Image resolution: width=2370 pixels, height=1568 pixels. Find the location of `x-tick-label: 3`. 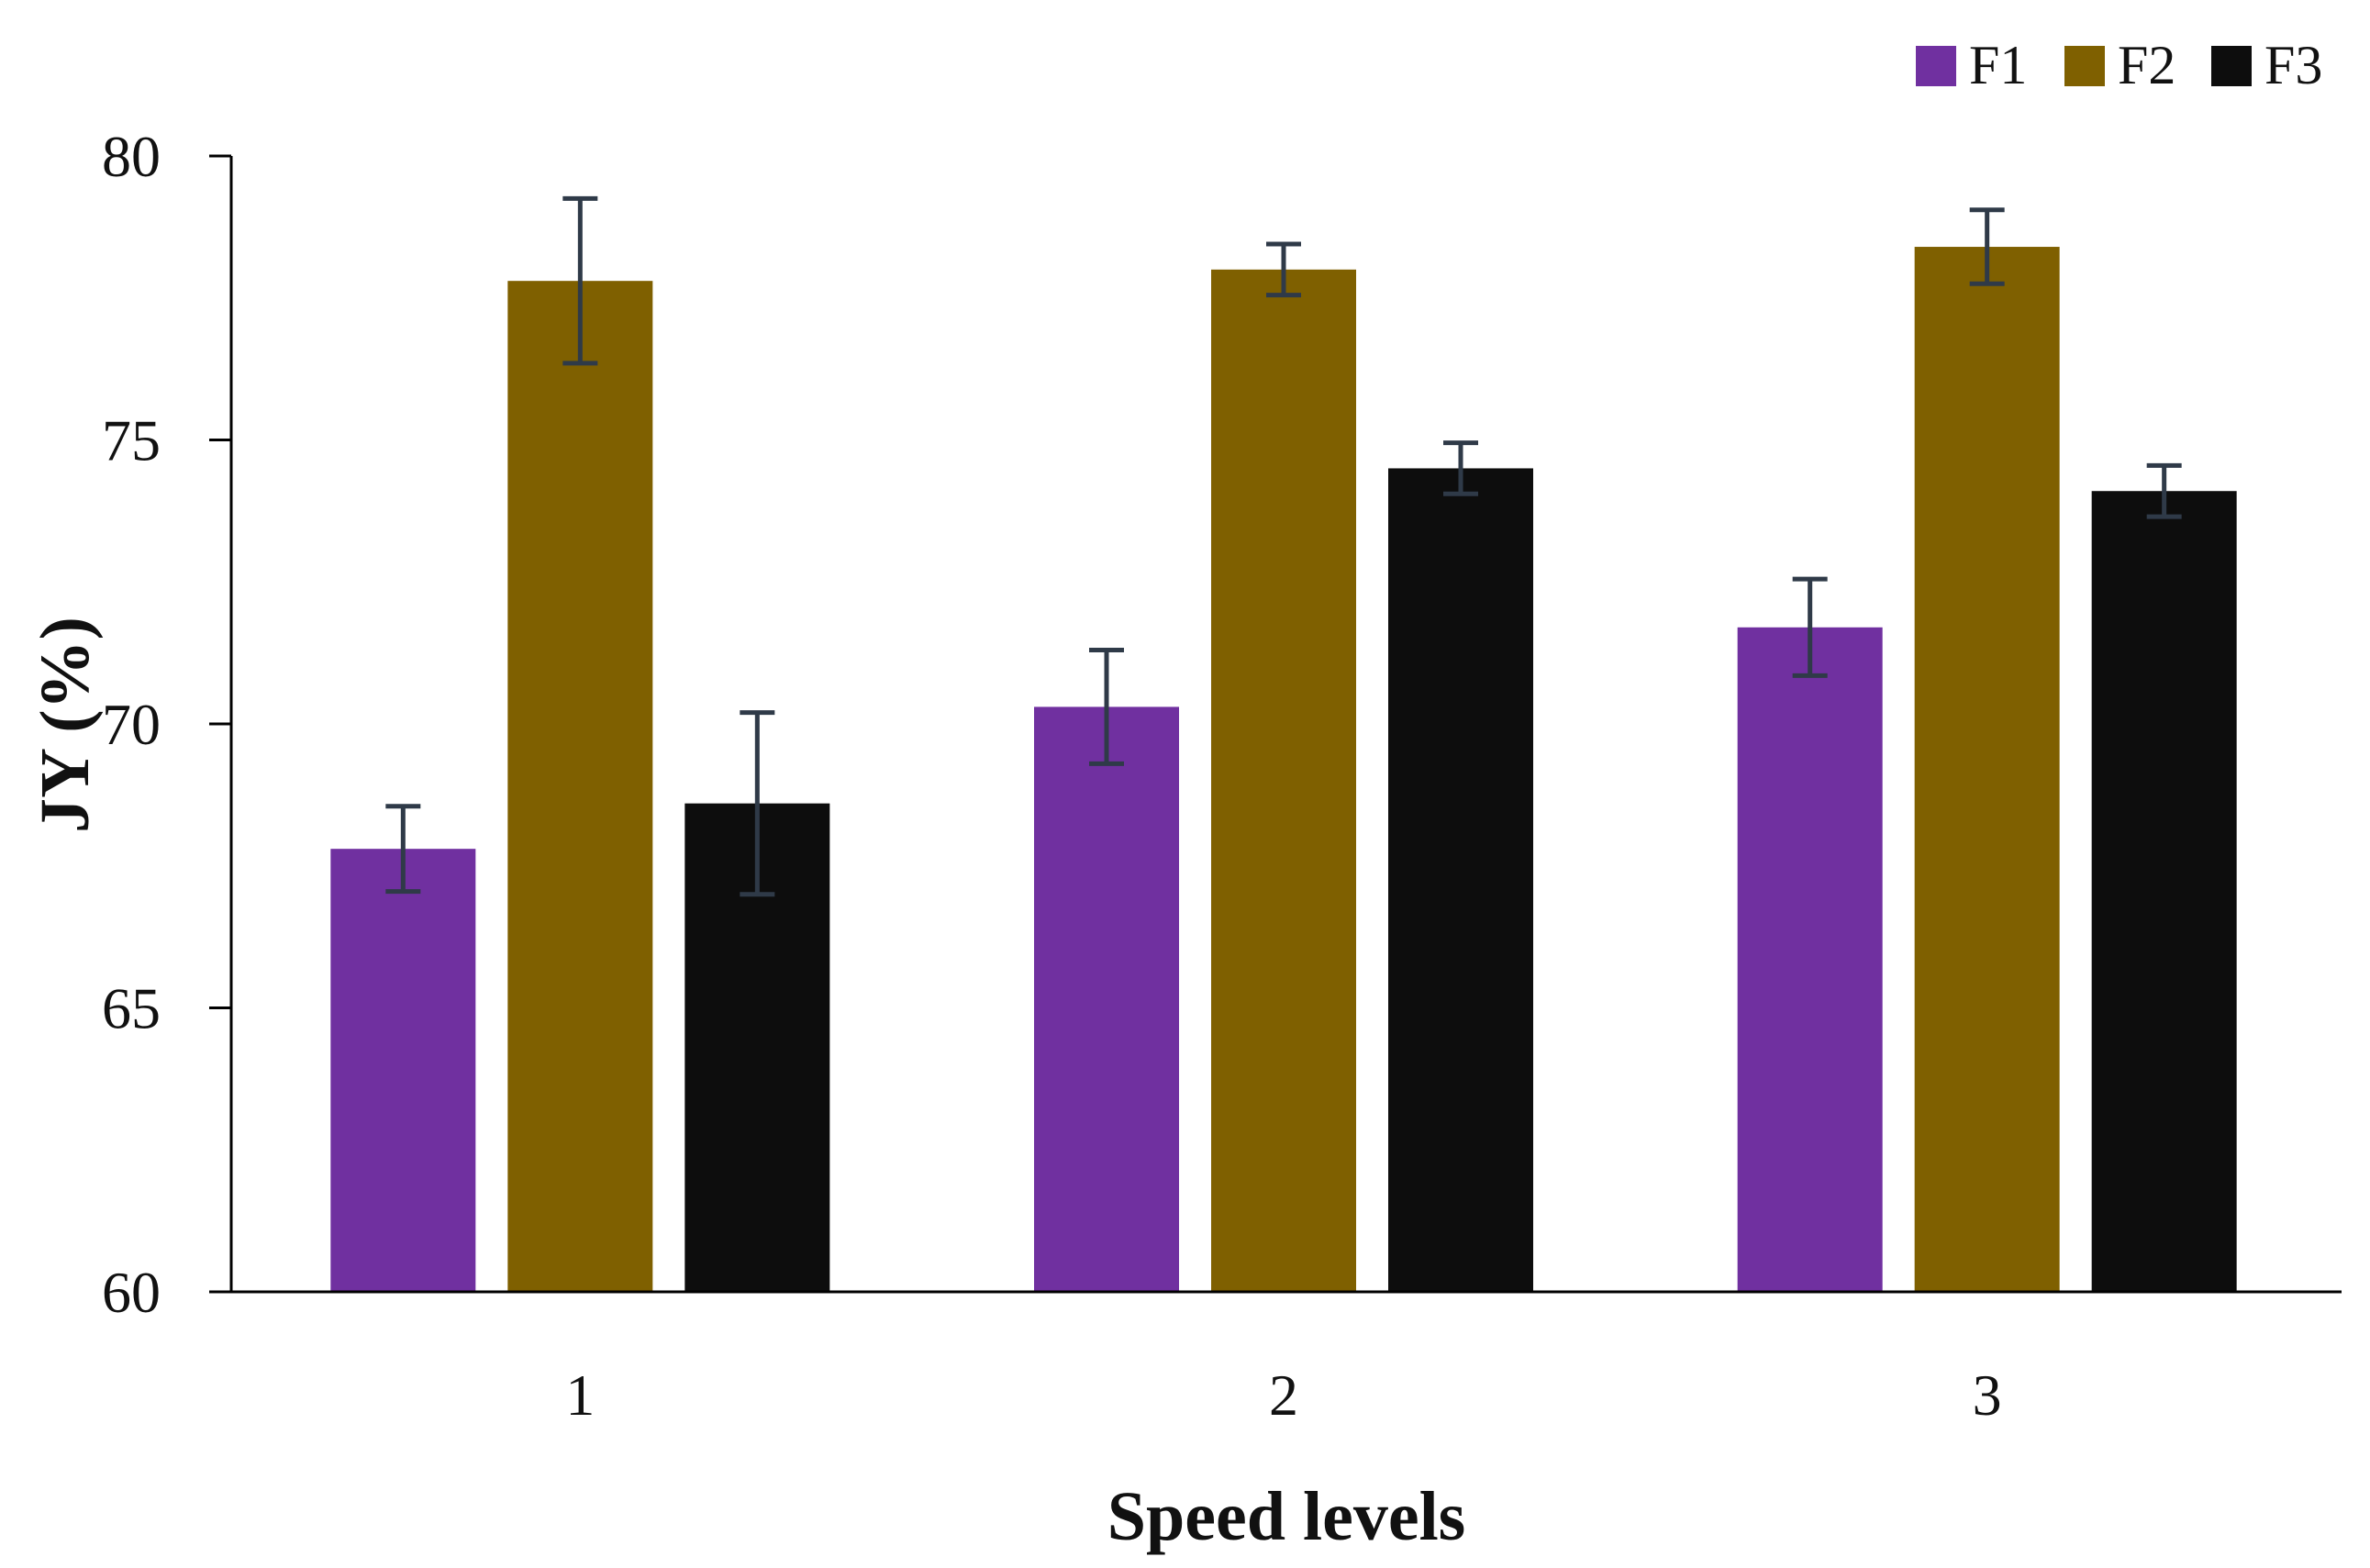

x-tick-label: 3 is located at coordinates (1988, 1395).